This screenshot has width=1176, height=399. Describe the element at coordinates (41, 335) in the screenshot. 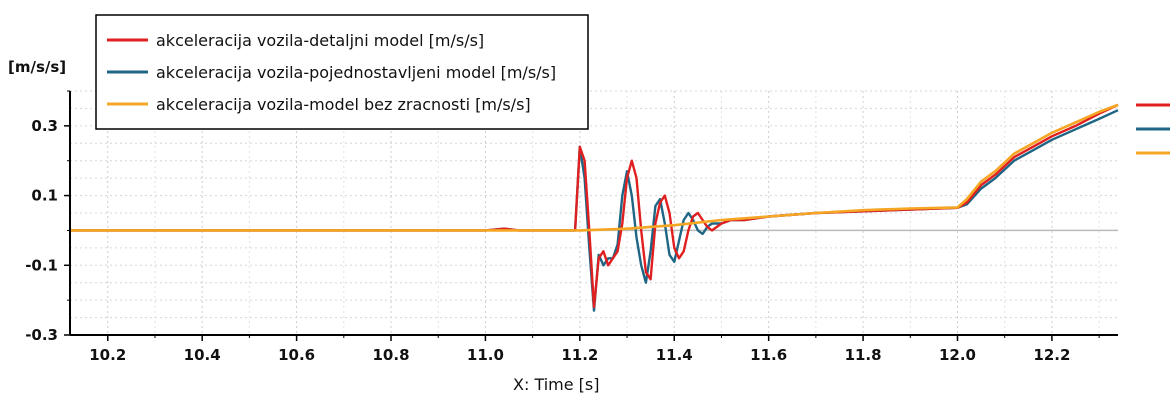

I see `y-tick-label: -0.3` at that location.